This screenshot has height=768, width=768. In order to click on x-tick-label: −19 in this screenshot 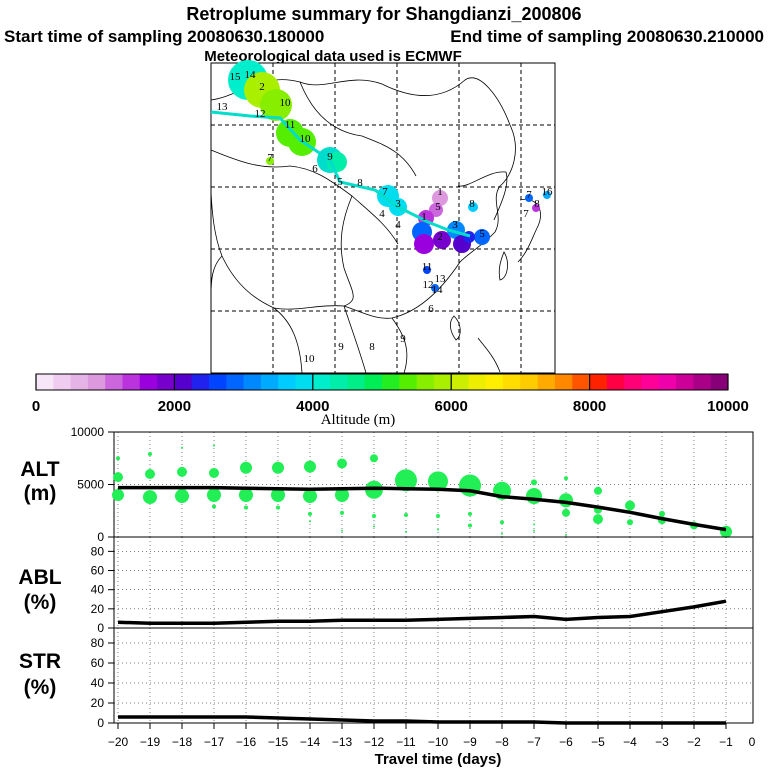, I will do `click(150, 742)`.